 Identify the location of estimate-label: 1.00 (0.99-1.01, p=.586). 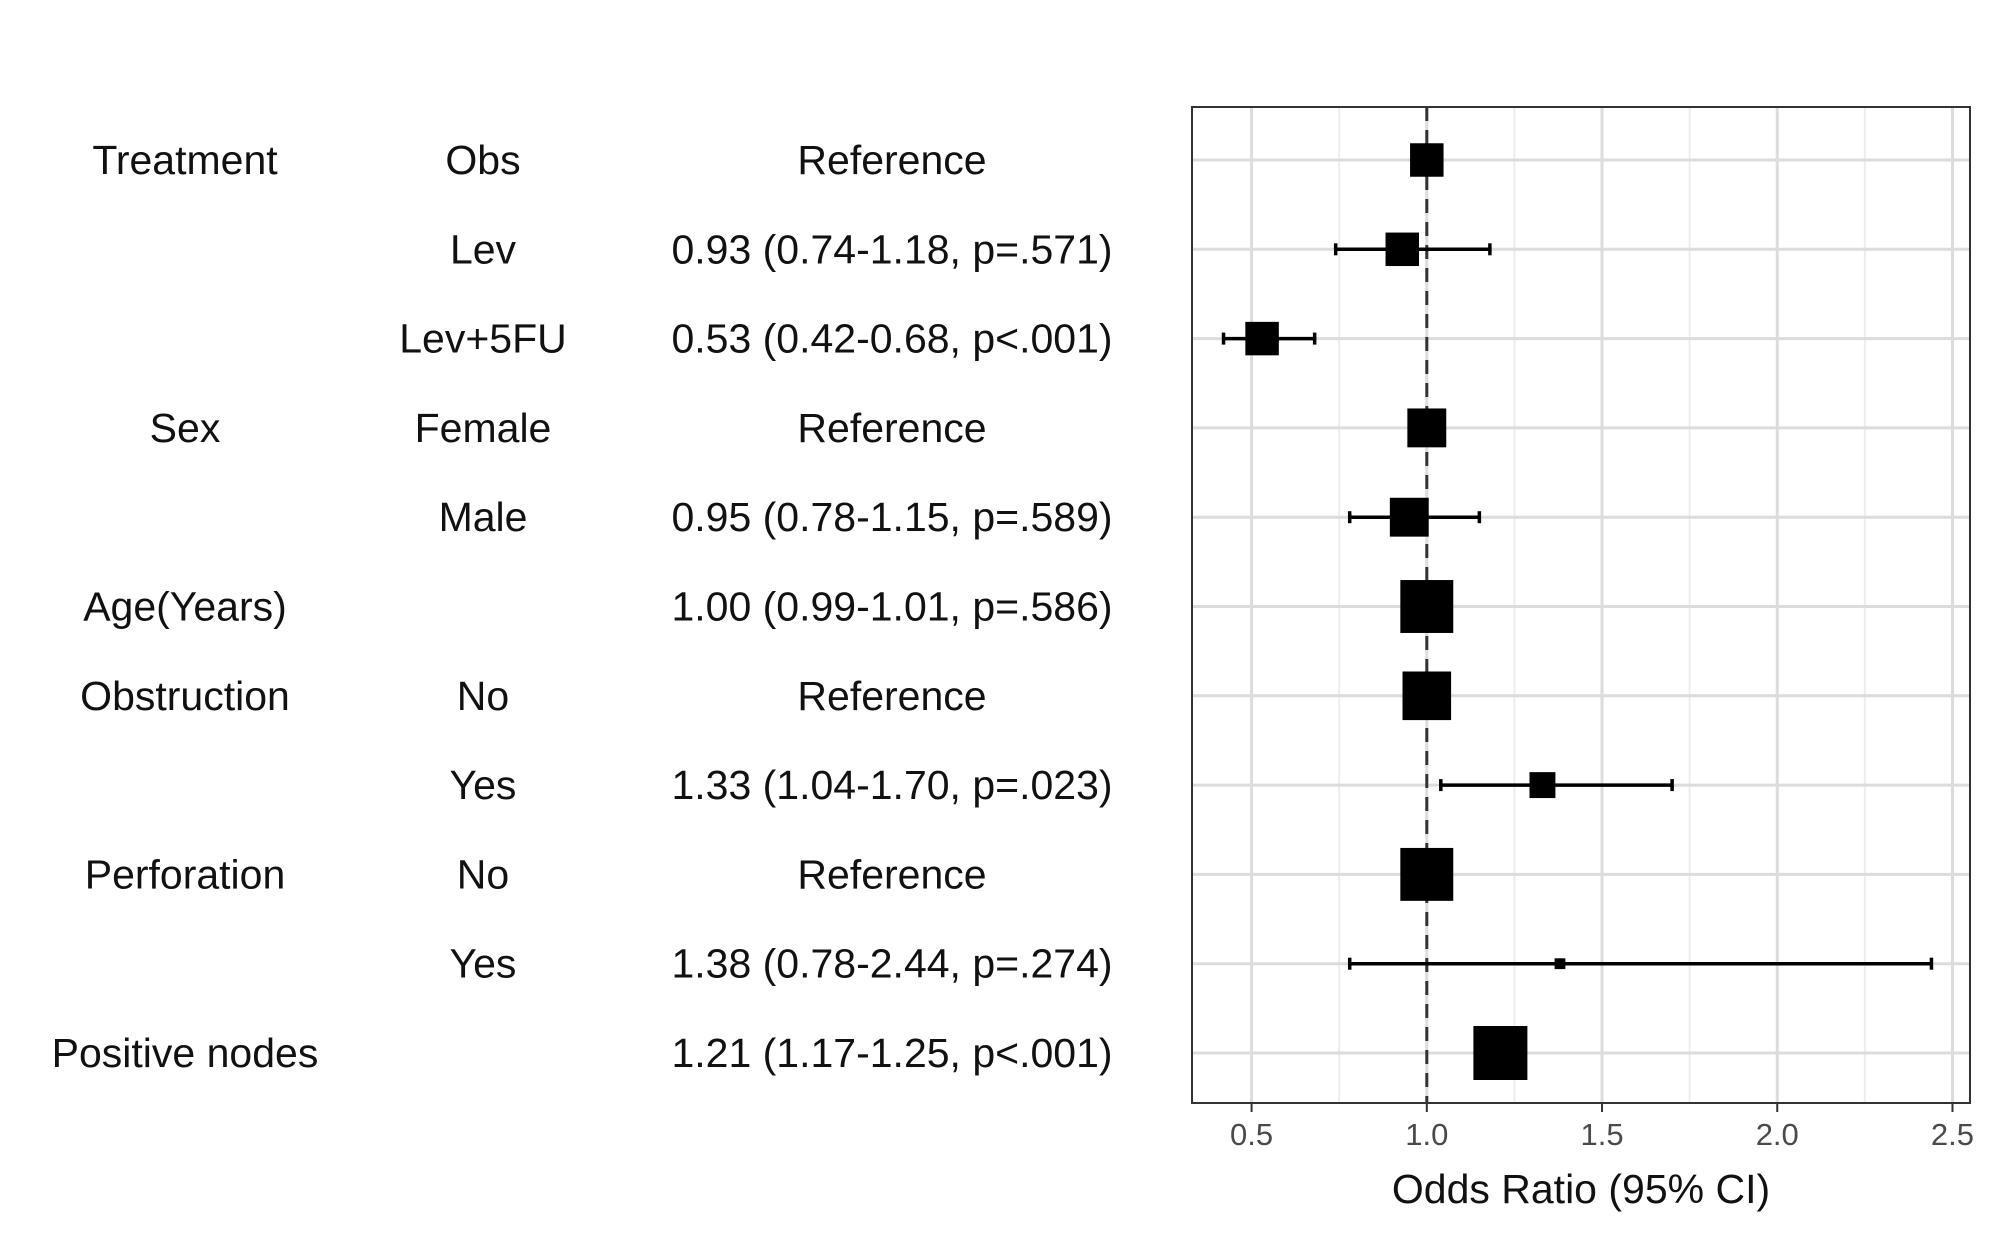
(891, 607).